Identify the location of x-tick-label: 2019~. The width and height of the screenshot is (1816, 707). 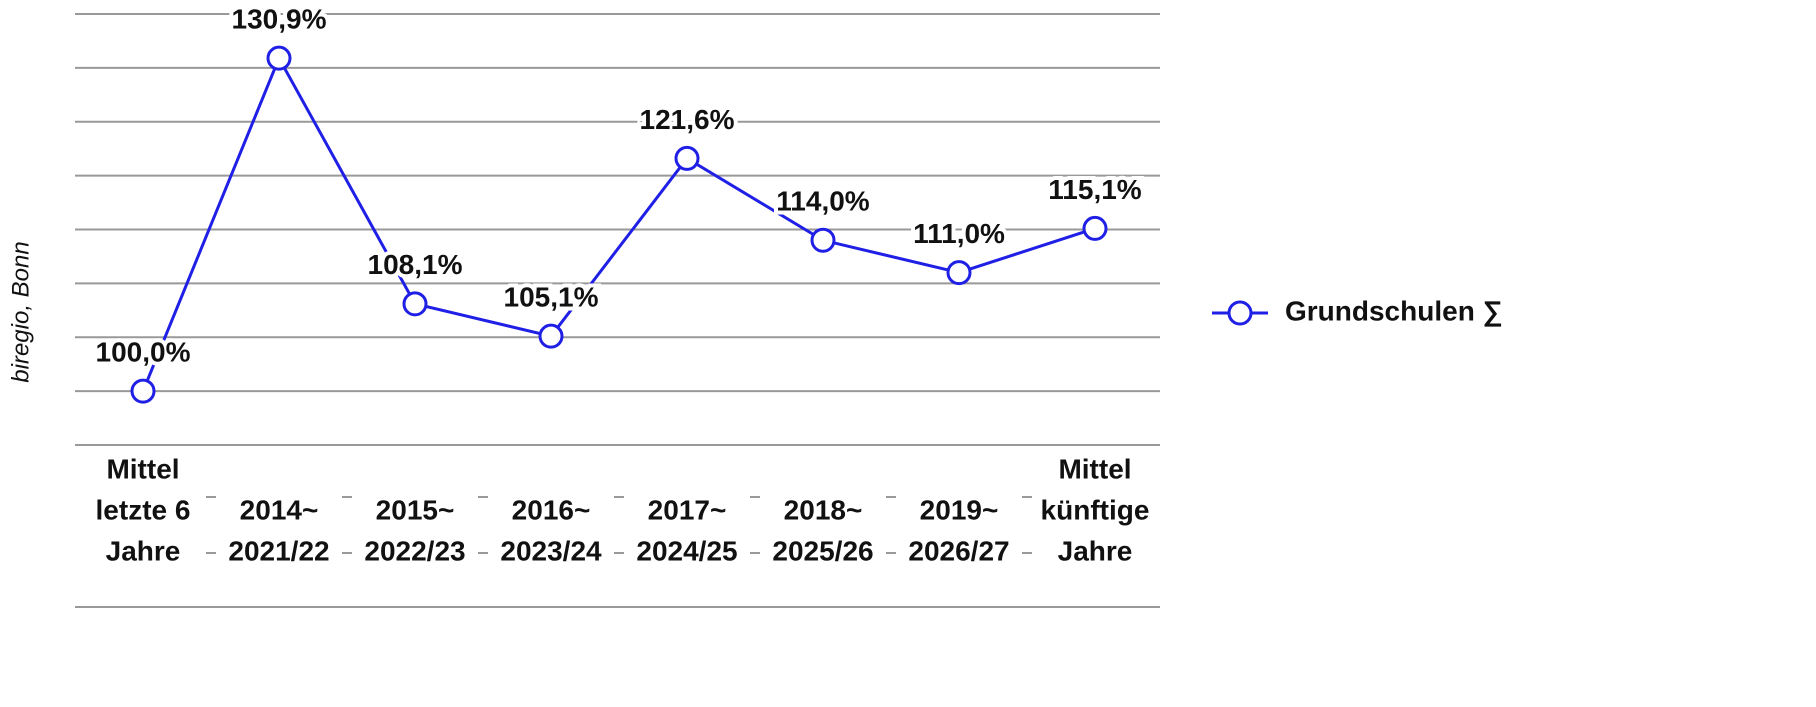
(959, 509).